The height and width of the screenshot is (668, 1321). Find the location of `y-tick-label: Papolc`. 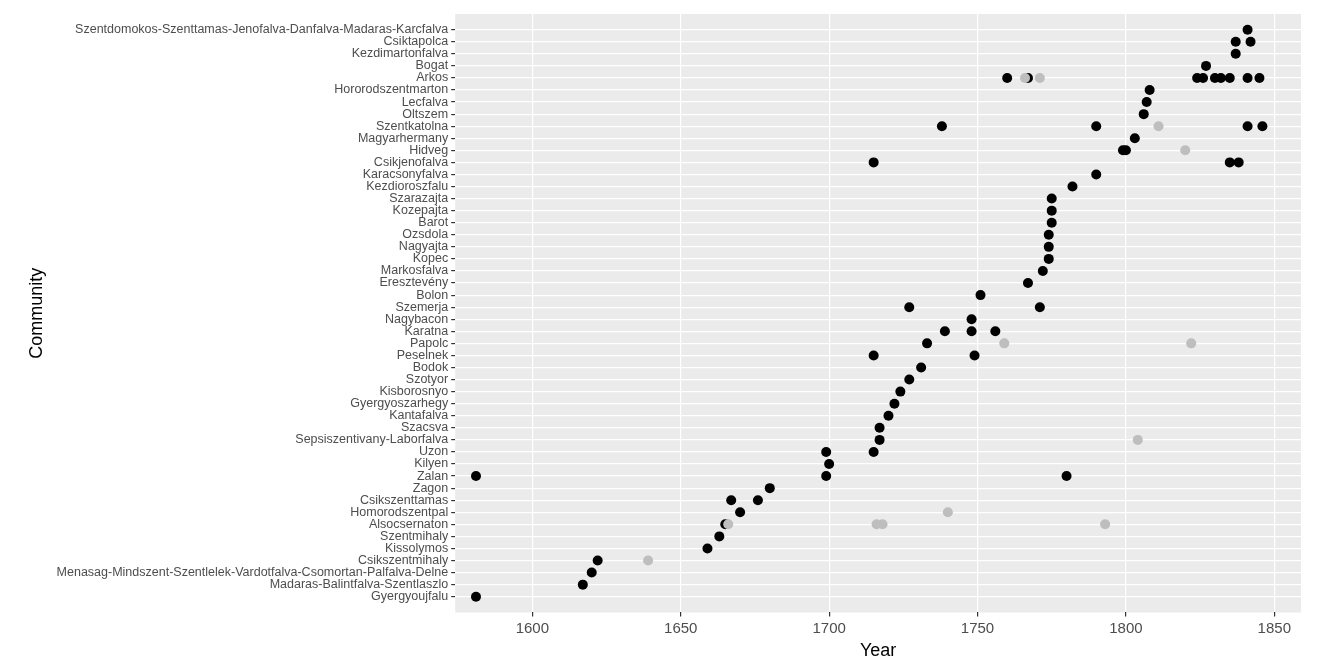

y-tick-label: Papolc is located at coordinates (429, 342).